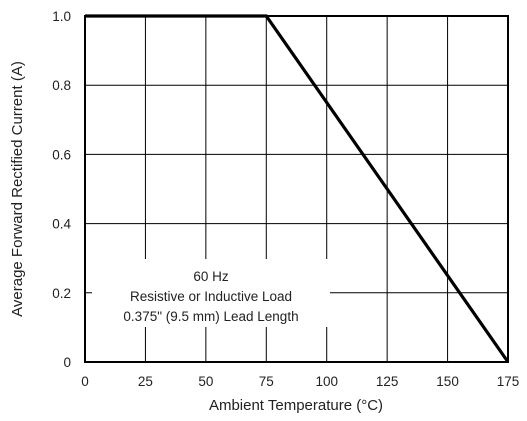  Describe the element at coordinates (205, 381) in the screenshot. I see `x-tick-label: 50` at that location.